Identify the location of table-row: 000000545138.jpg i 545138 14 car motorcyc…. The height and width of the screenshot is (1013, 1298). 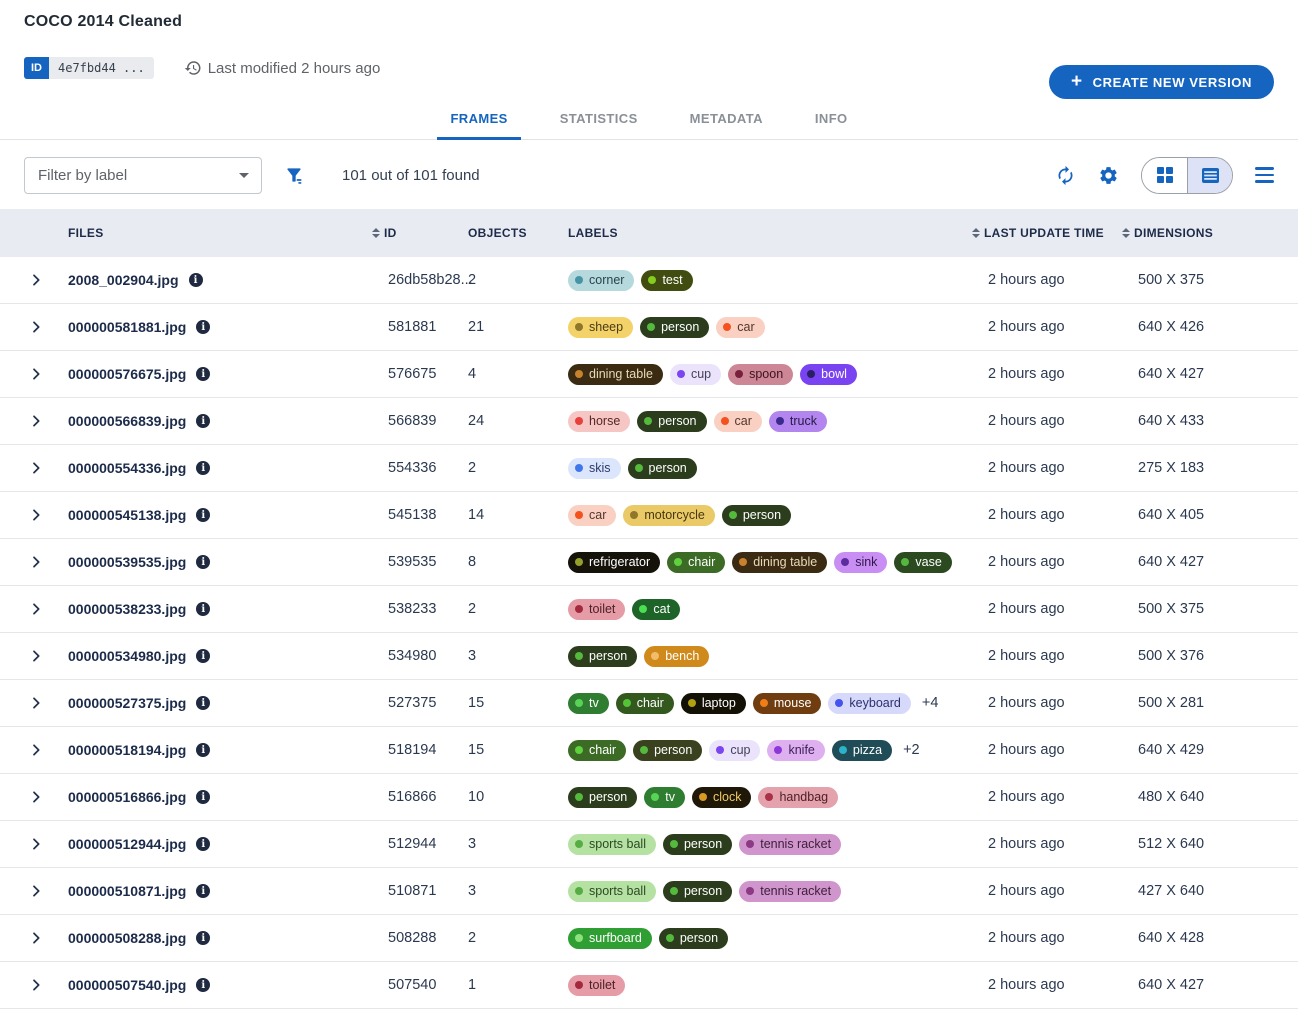
(649, 515).